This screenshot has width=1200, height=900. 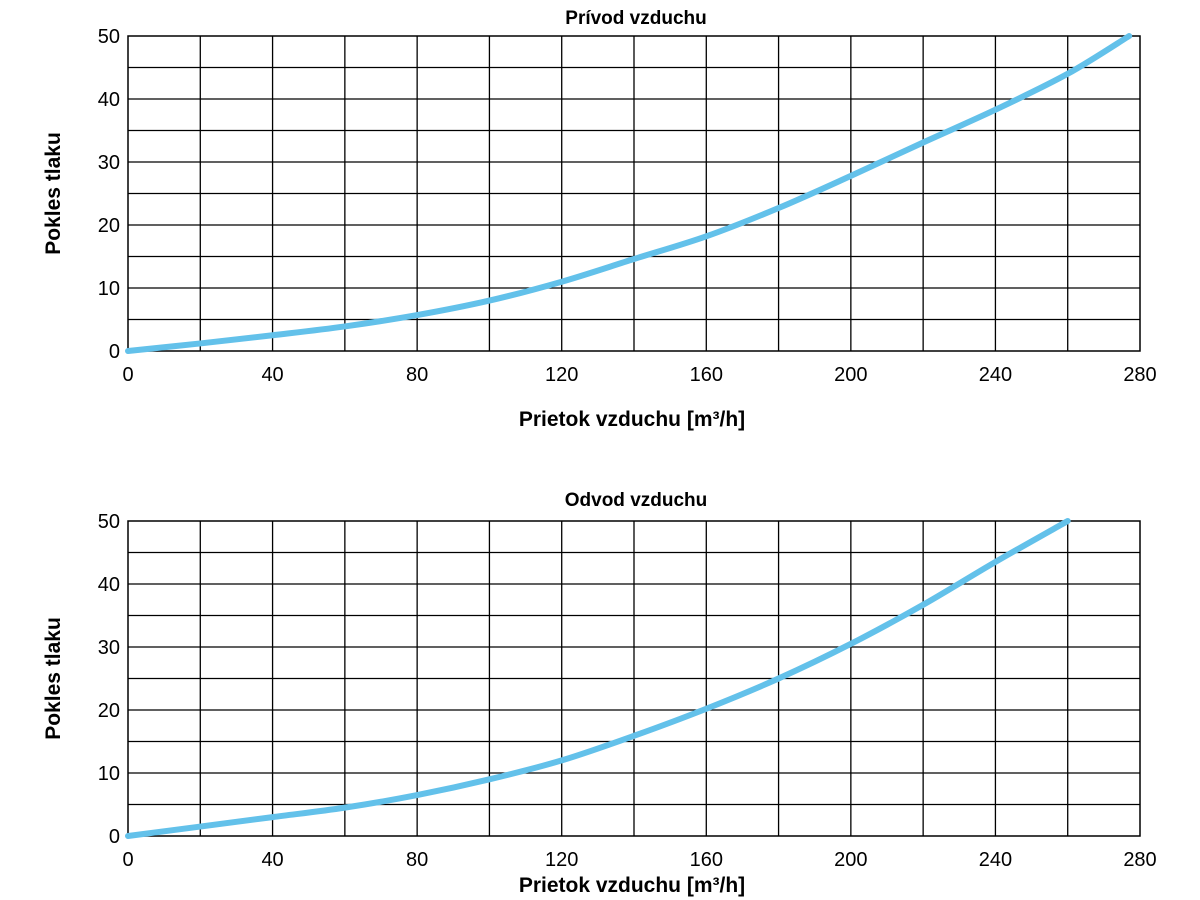 I want to click on chart-title: Prívod vzduchu, so click(x=635, y=18).